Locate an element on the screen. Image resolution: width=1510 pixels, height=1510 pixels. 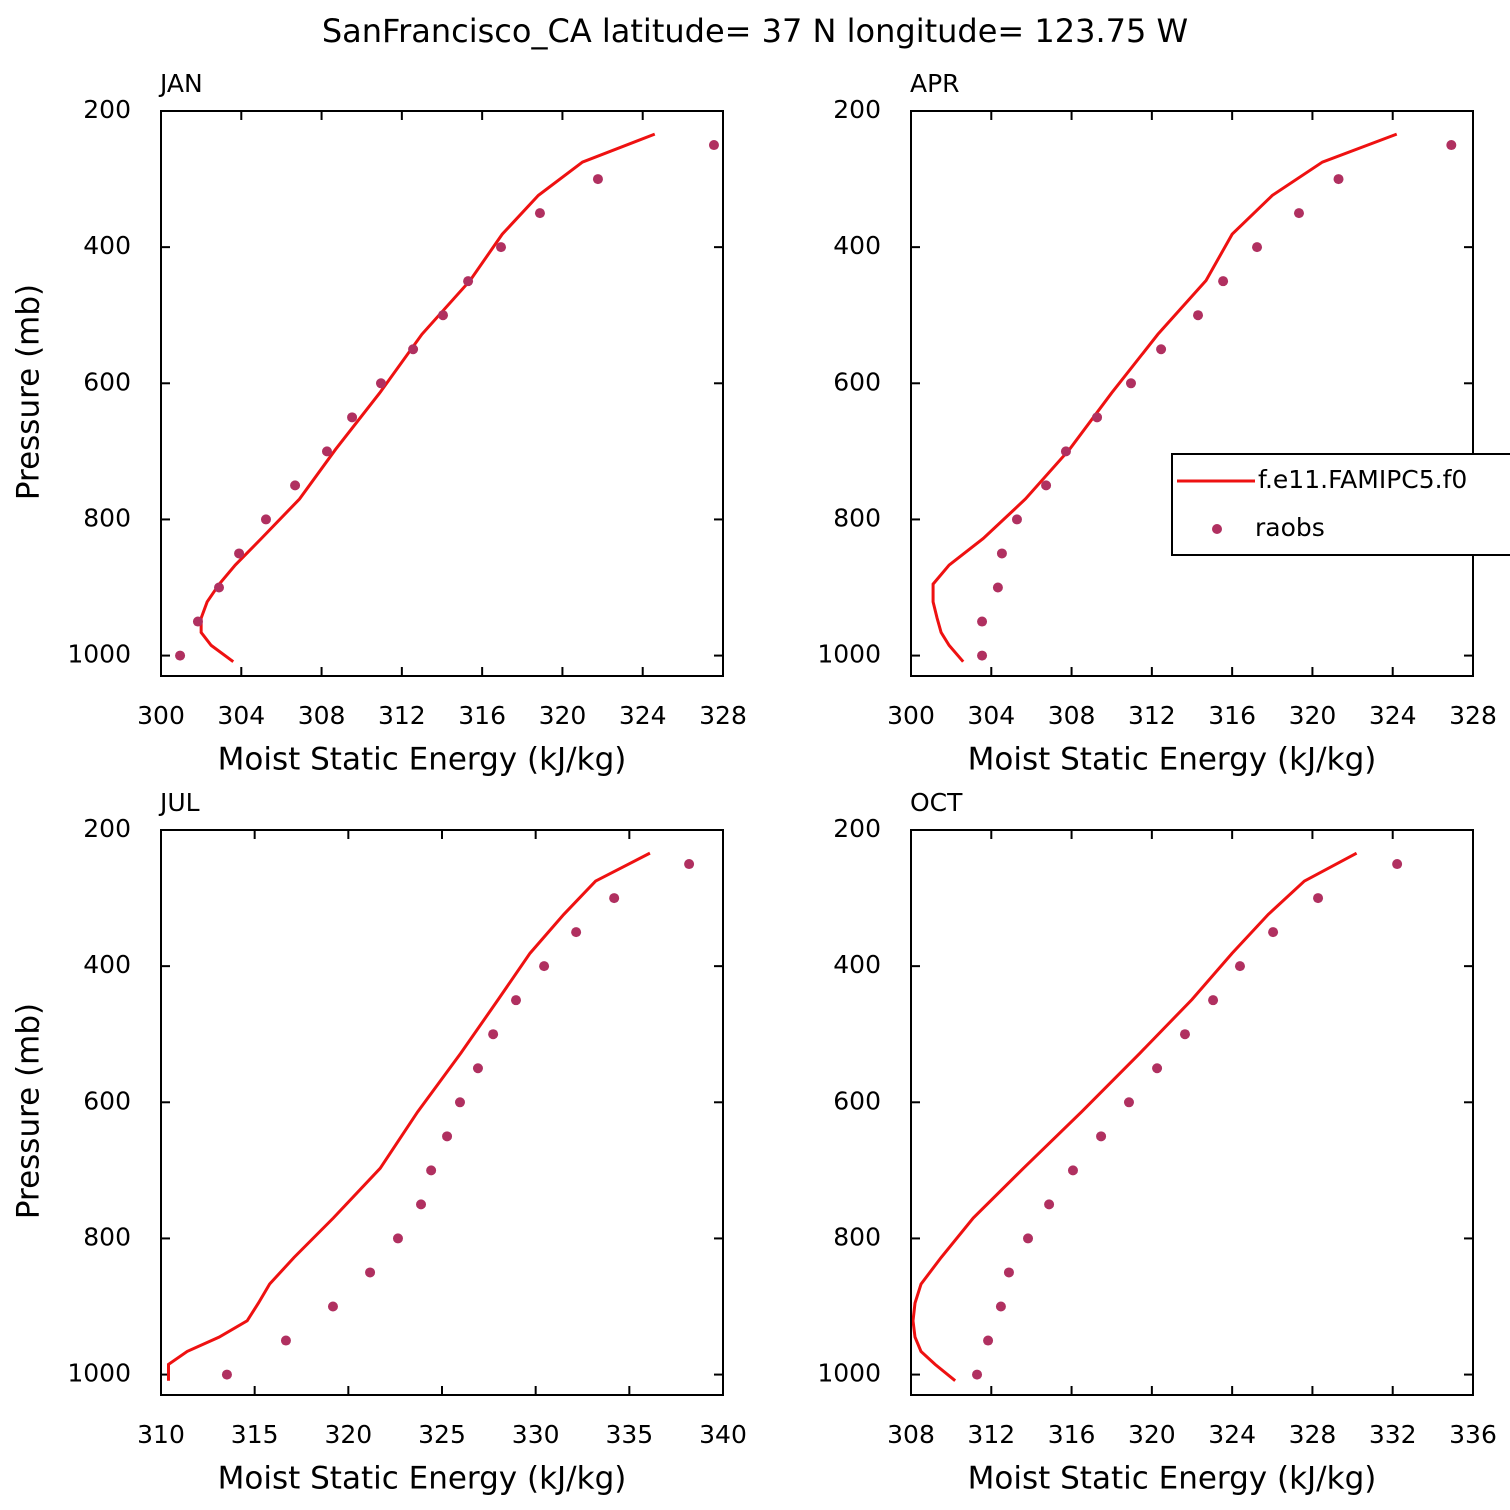
x-tick-label: 312 is located at coordinates (991, 1434).